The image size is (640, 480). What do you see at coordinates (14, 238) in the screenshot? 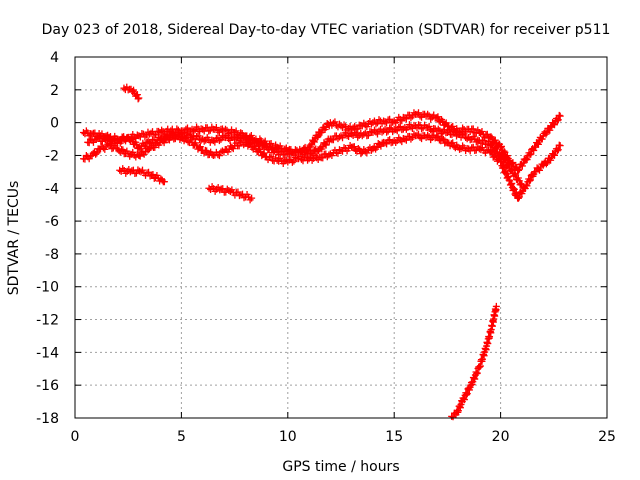
I see `y-axis-label: SDTVAR / TECUs` at bounding box center [14, 238].